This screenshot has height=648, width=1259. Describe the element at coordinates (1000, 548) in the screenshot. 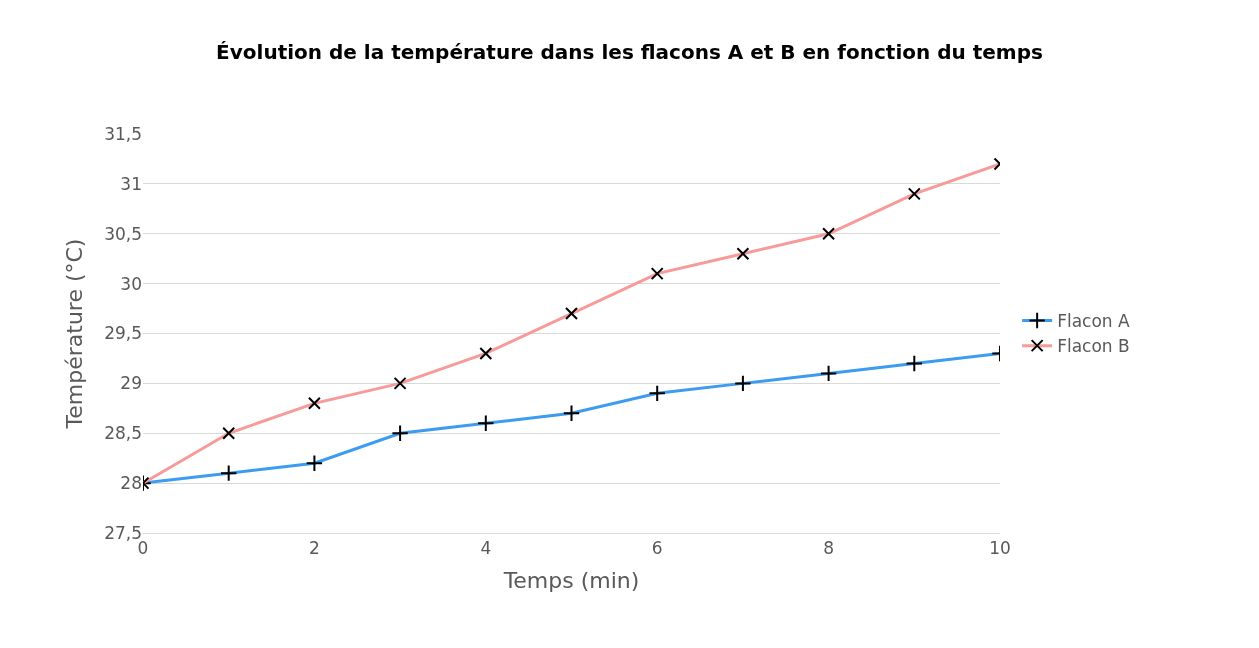

I see `x-tick-label: 10` at that location.